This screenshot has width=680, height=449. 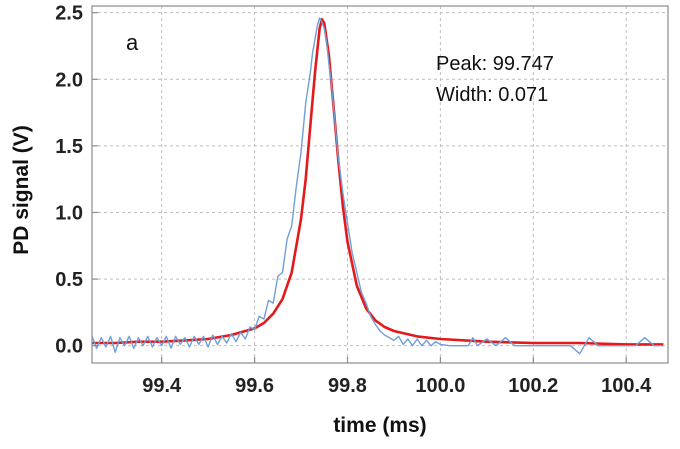 I want to click on annotation-peak: Peak: 99.747, so click(x=495, y=64).